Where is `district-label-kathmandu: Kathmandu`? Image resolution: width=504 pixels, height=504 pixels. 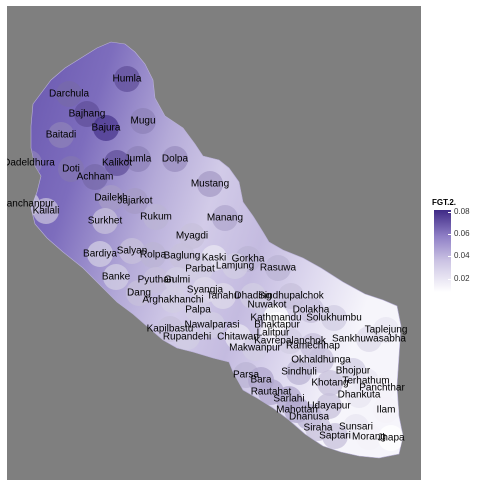
district-label-kathmandu: Kathmandu is located at coordinates (275, 318).